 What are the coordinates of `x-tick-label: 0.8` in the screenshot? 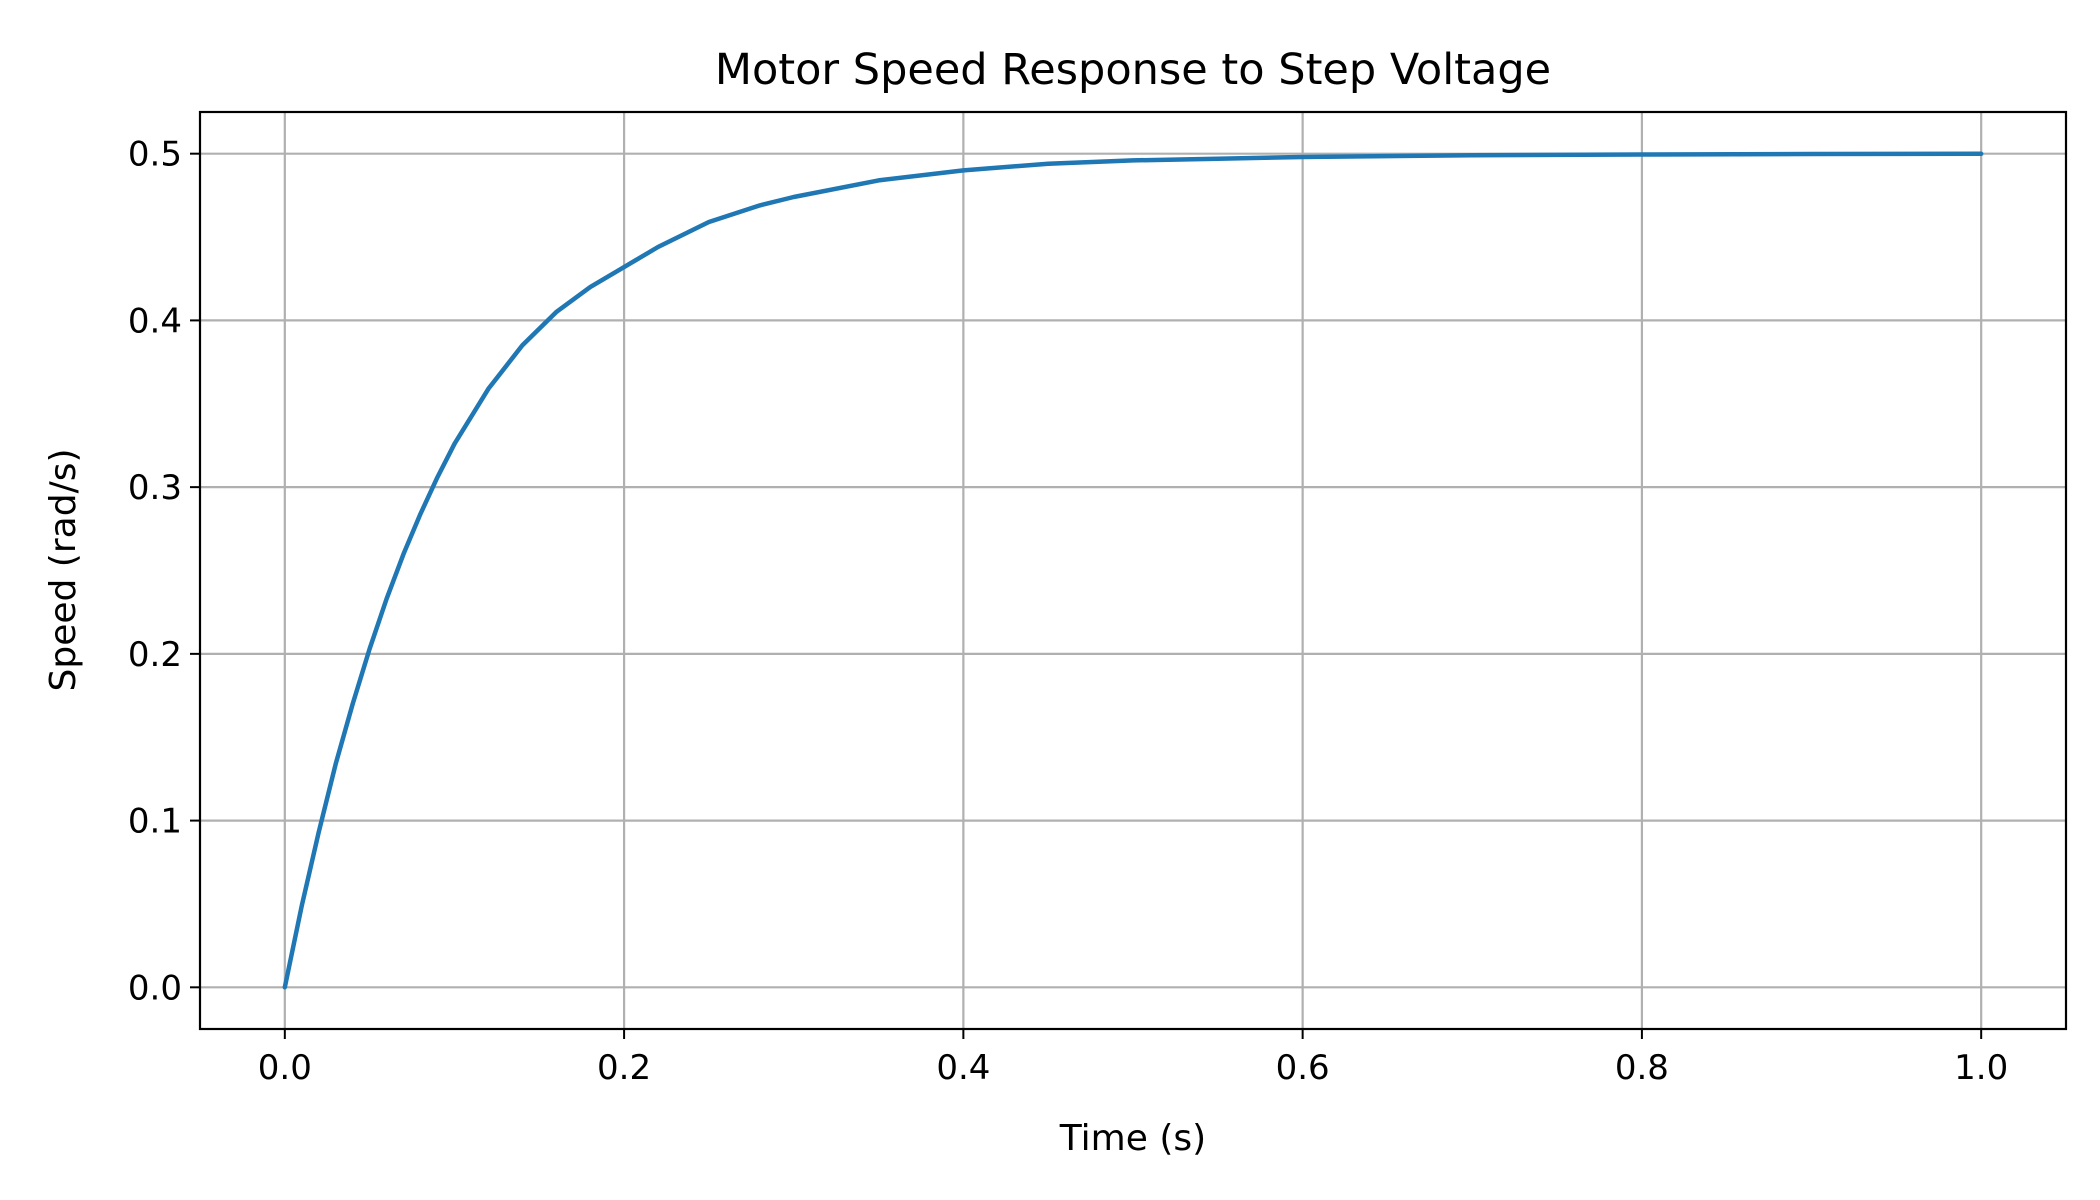 It's located at (1642, 1068).